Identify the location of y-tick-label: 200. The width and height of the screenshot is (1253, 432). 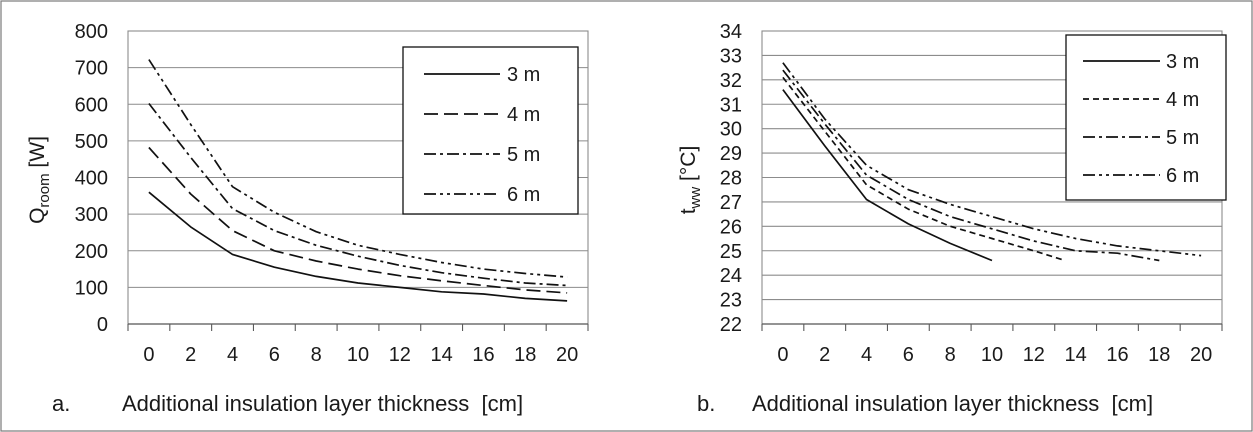
(91, 252).